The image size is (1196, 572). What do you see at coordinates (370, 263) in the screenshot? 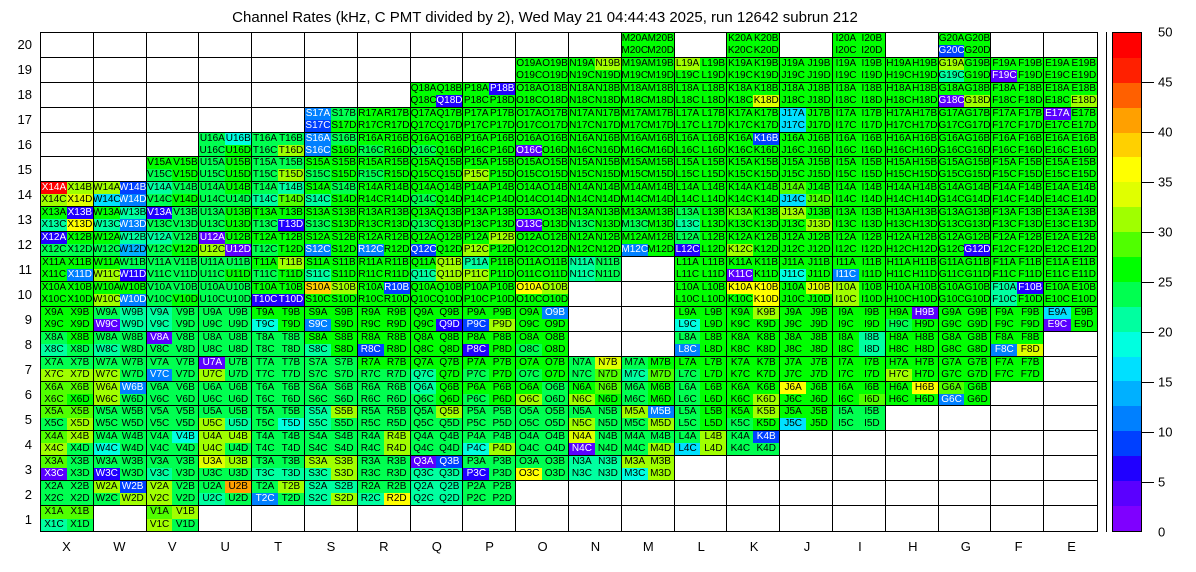
I see `channel-pad: R11A` at bounding box center [370, 263].